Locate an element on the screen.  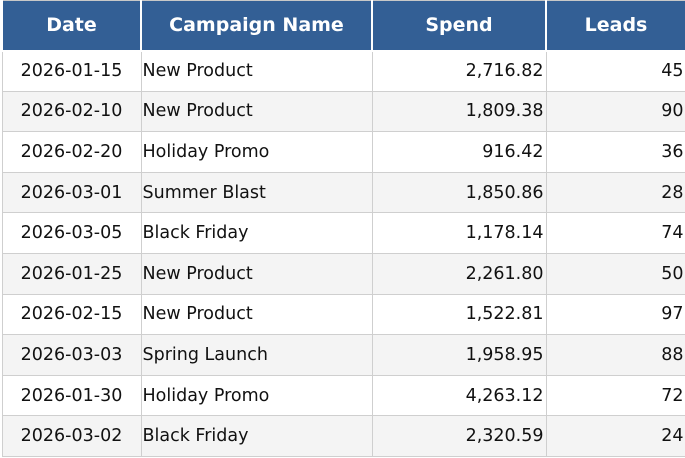
date-cell: 2026-03-02 is located at coordinates (71, 436).